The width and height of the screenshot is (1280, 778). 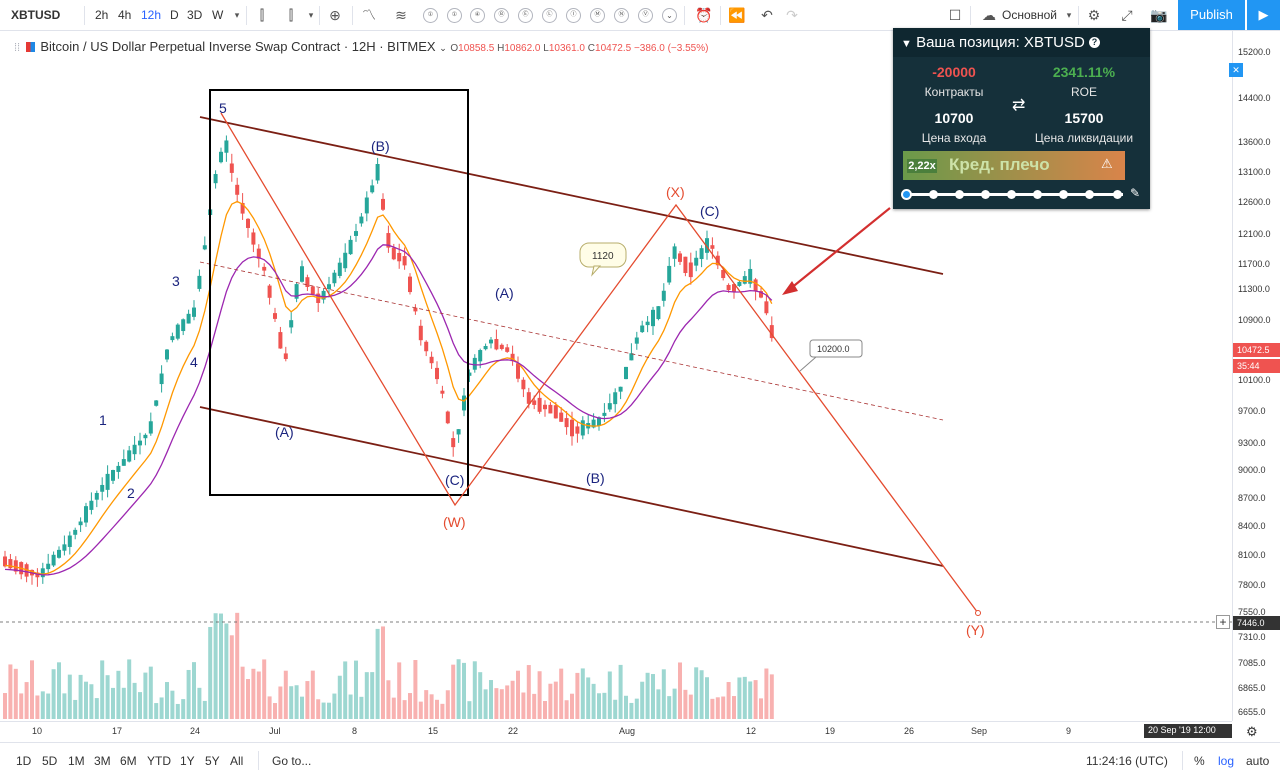 What do you see at coordinates (102, 15) in the screenshot?
I see `interval-2h: 2h` at bounding box center [102, 15].